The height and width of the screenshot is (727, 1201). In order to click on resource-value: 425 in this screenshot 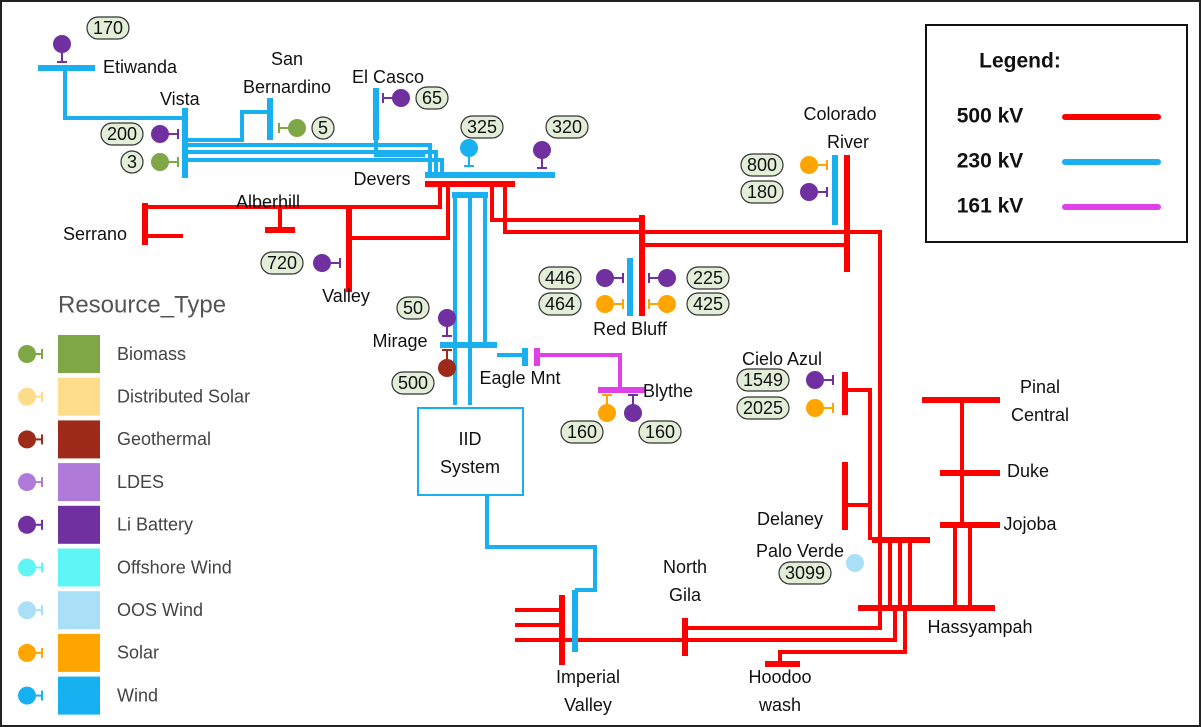, I will do `click(708, 304)`.